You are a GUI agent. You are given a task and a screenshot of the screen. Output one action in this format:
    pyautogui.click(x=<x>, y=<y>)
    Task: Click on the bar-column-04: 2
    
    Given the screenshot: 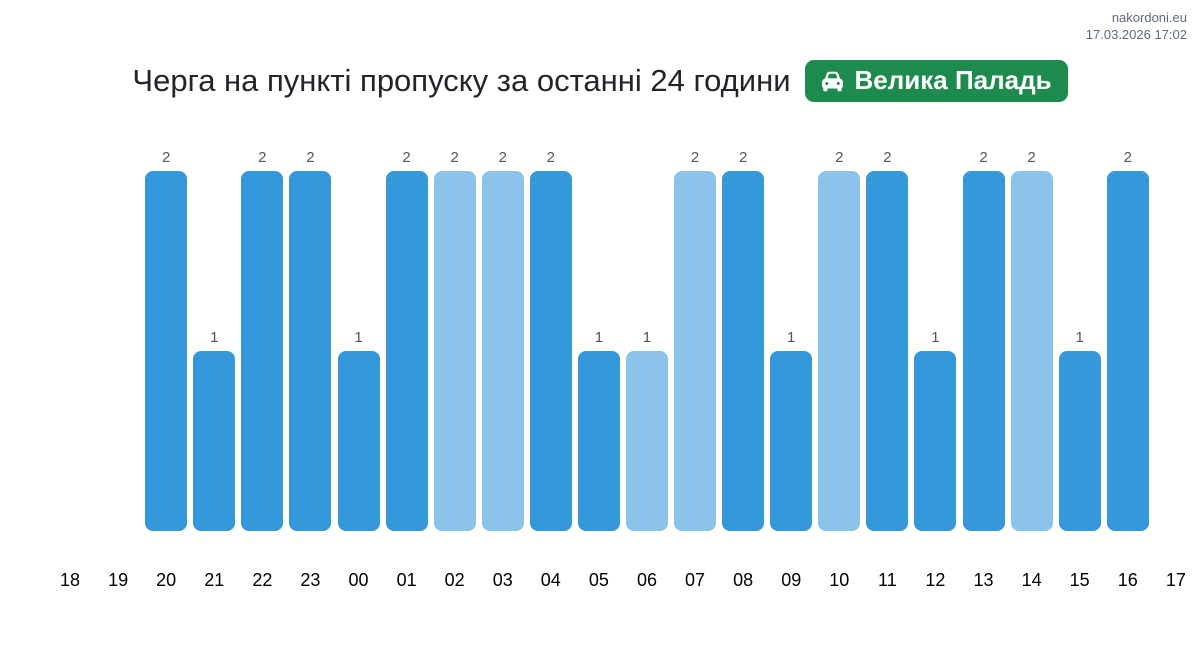 What is the action you would take?
    pyautogui.click(x=551, y=335)
    